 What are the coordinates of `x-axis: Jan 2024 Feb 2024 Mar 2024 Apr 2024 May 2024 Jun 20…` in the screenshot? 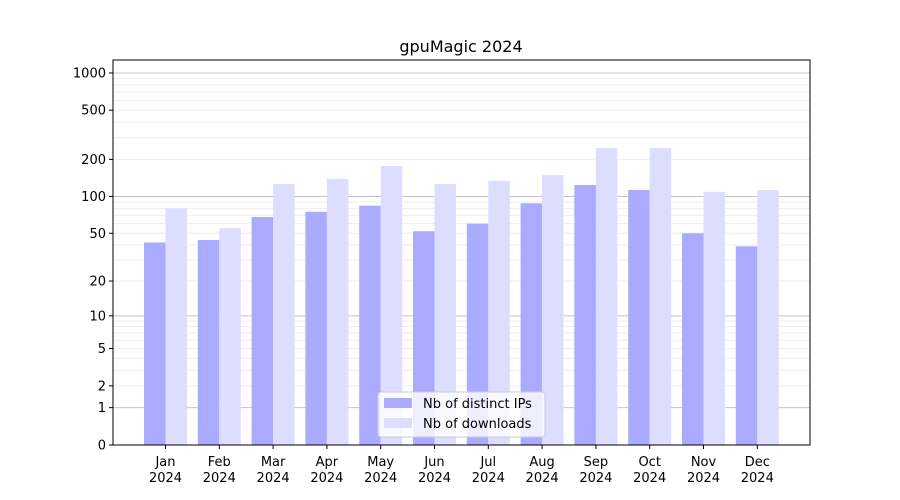 It's located at (461, 465).